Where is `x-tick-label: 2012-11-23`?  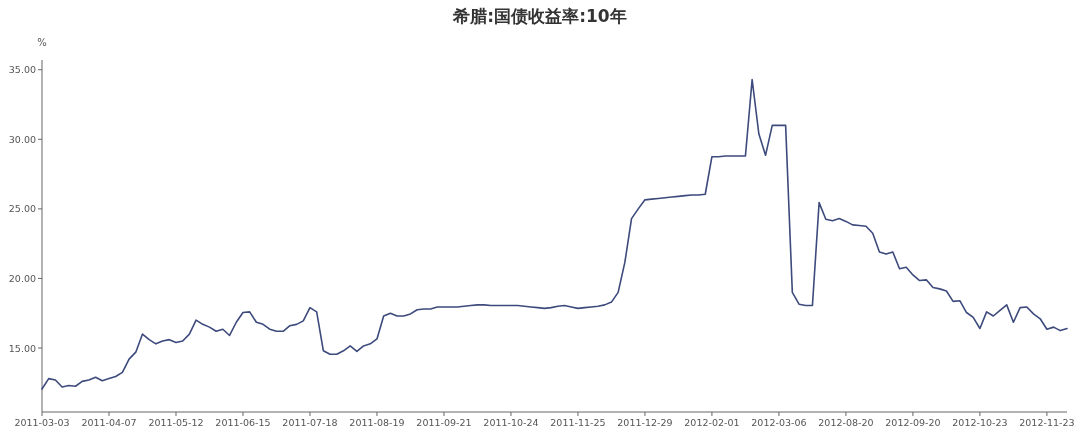 x-tick-label: 2012-11-23 is located at coordinates (1047, 422).